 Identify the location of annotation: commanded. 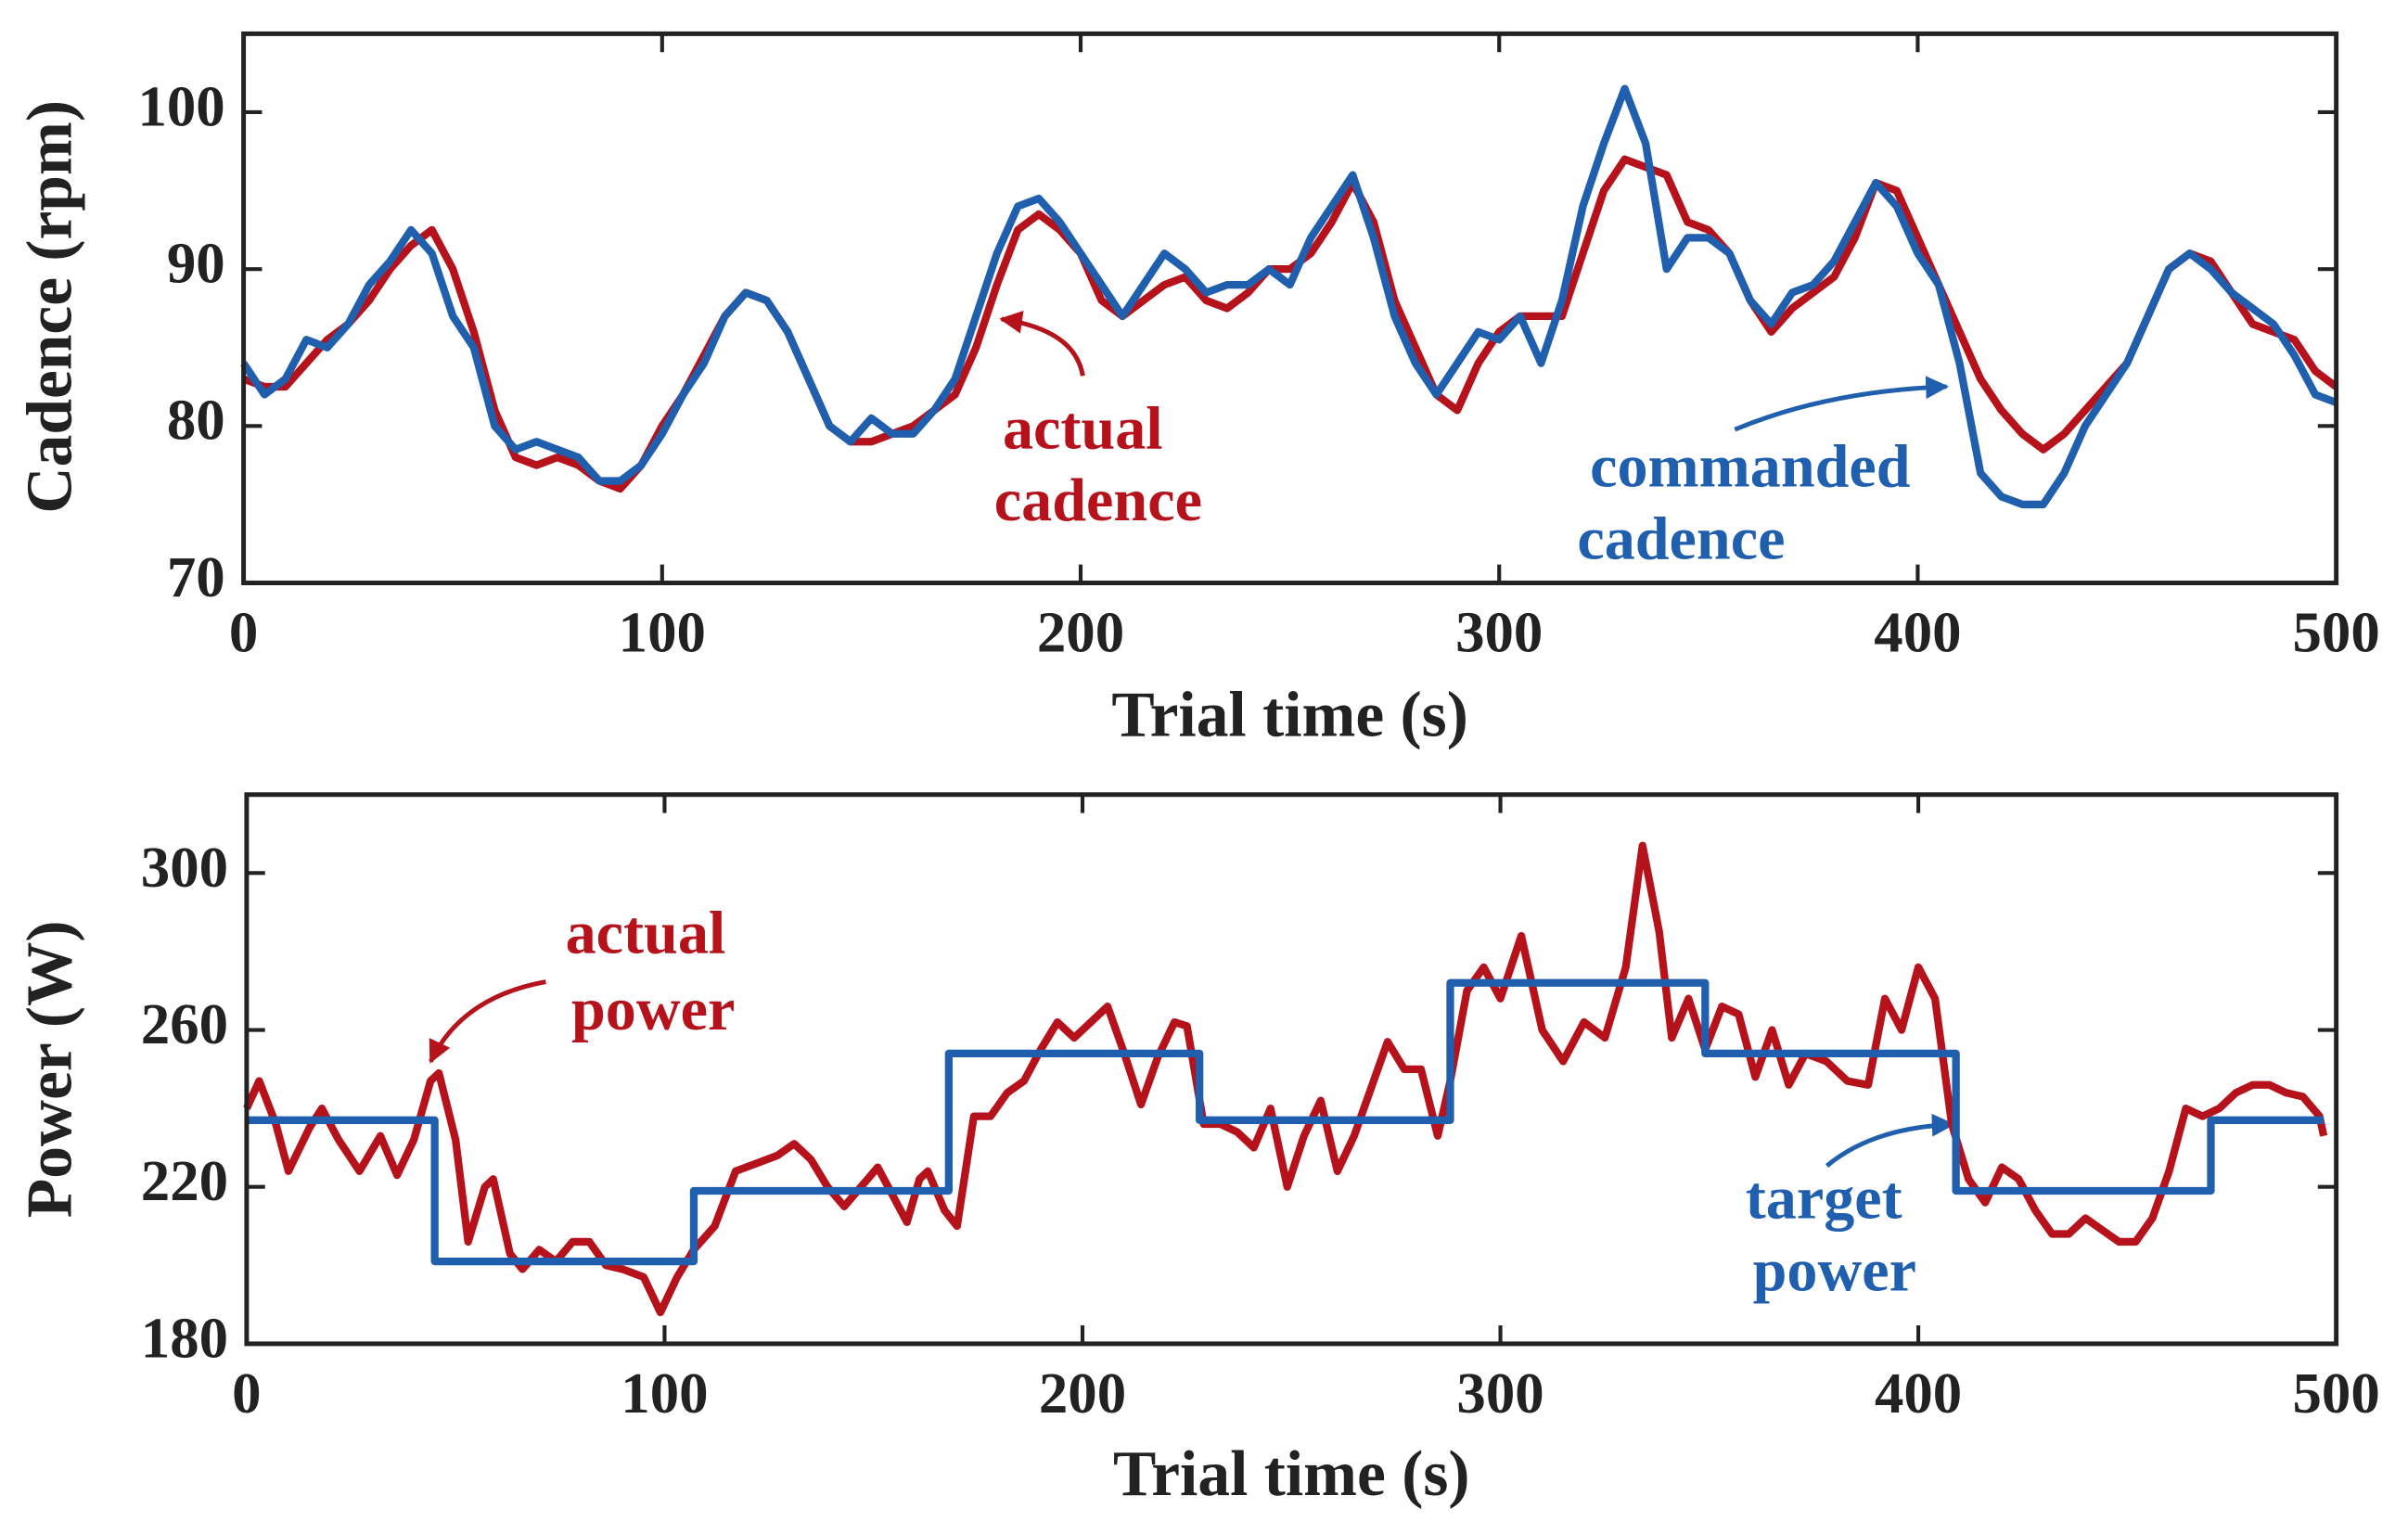
(1750, 467).